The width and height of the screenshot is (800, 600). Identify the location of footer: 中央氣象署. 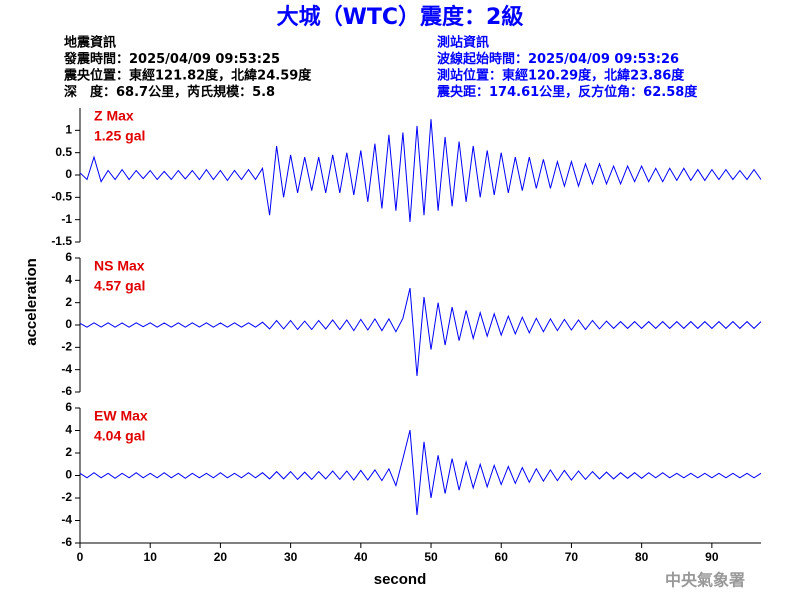
(705, 580).